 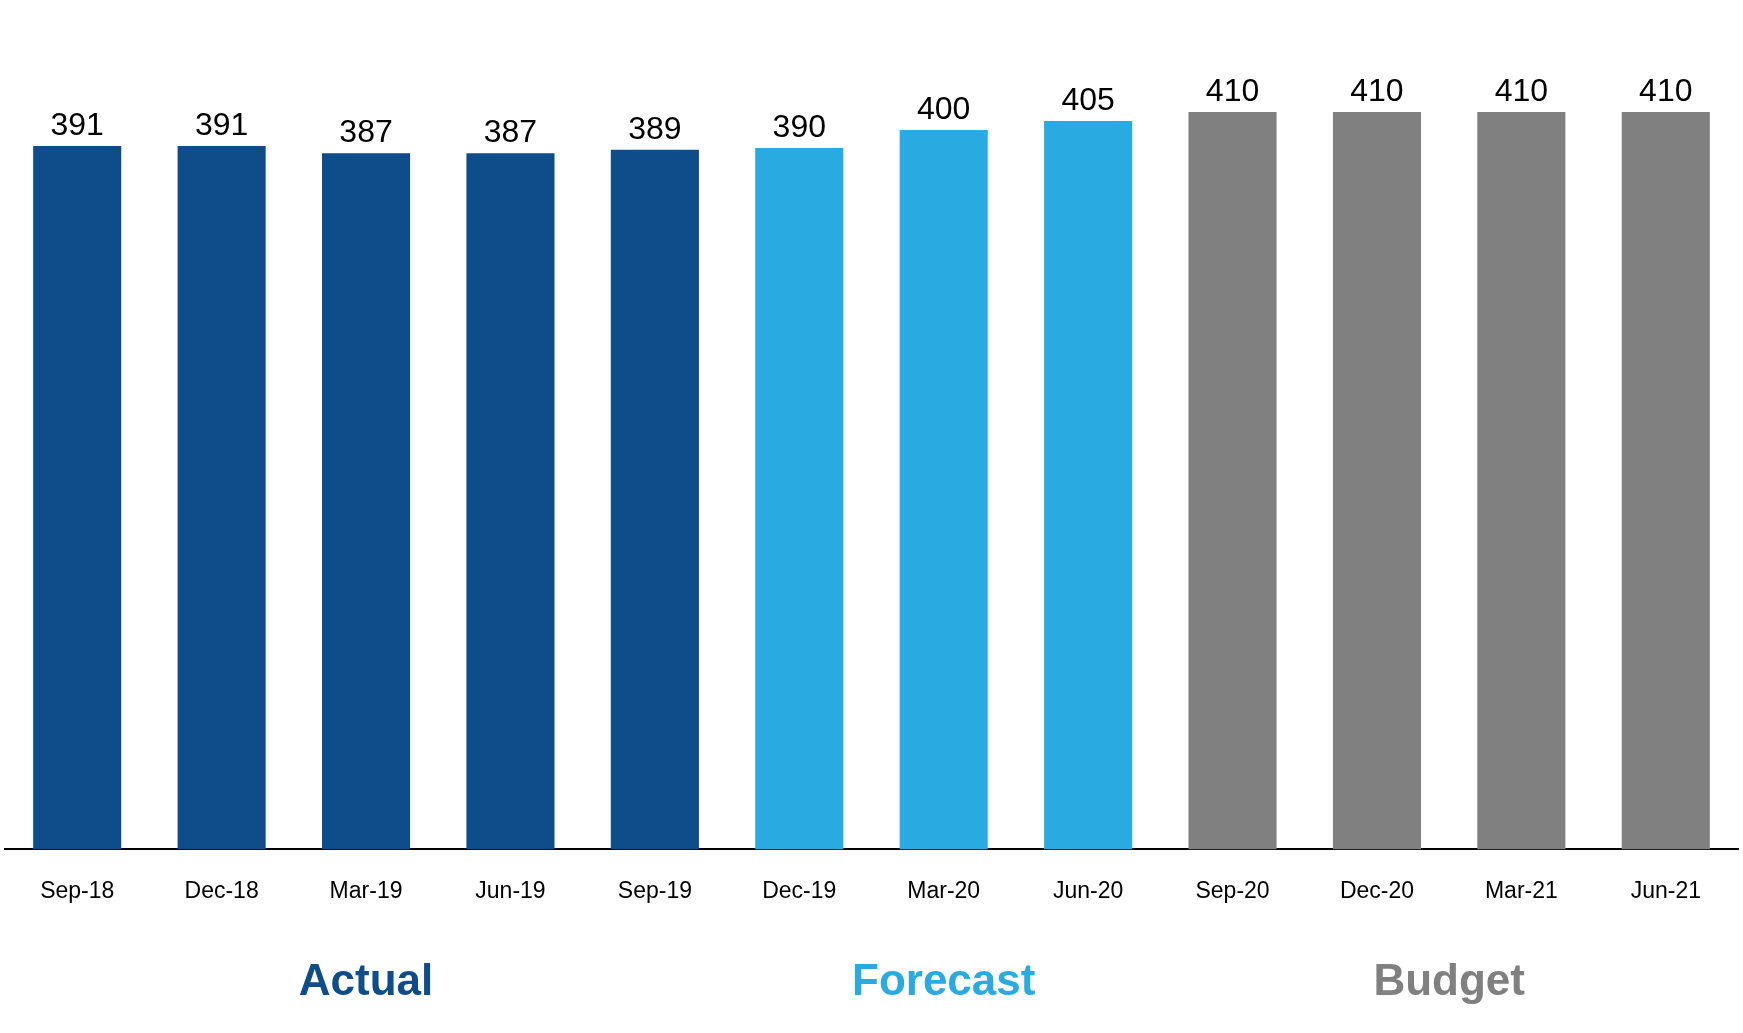 I want to click on x-tick-label: Mar-19, so click(x=366, y=889).